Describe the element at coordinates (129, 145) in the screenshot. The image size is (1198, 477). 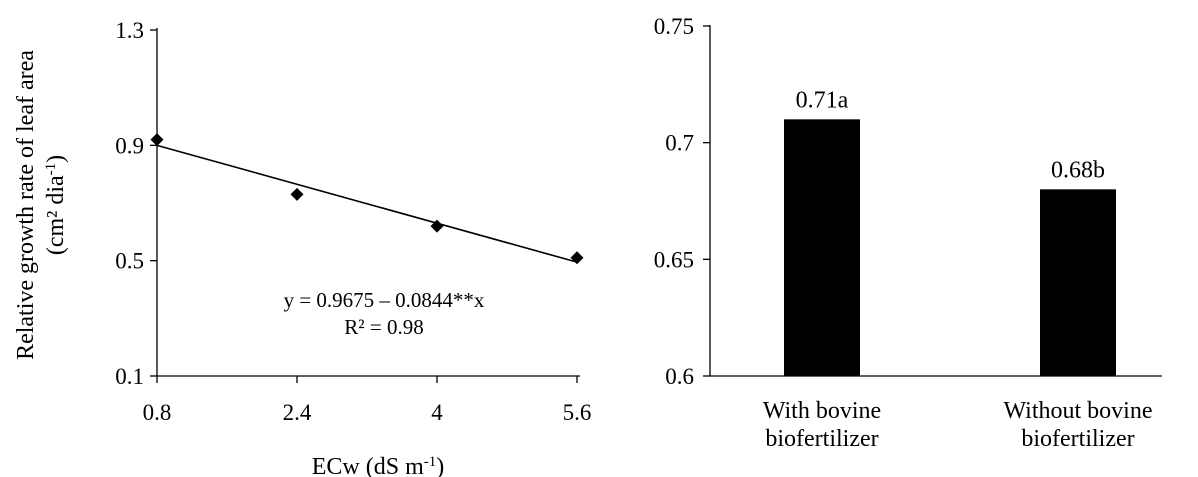
I see `scatter-y-tick-label: 0.9` at that location.